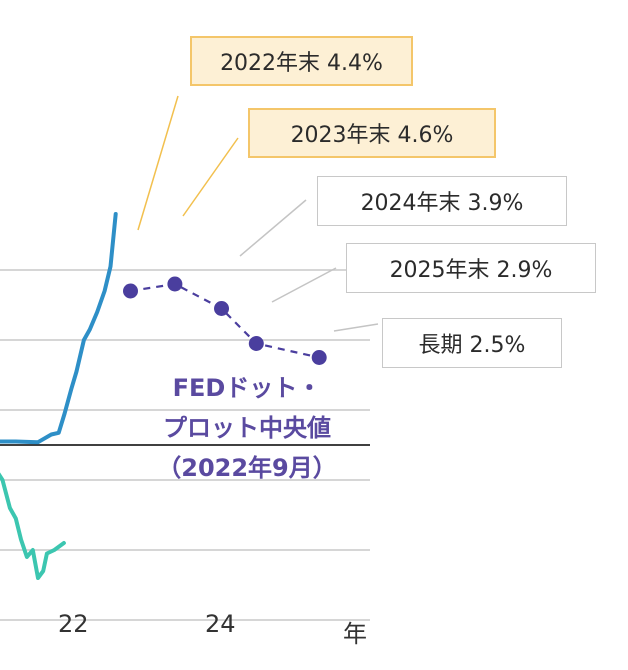  I want to click on annotation-line-2: プロット中央値, so click(247, 428).